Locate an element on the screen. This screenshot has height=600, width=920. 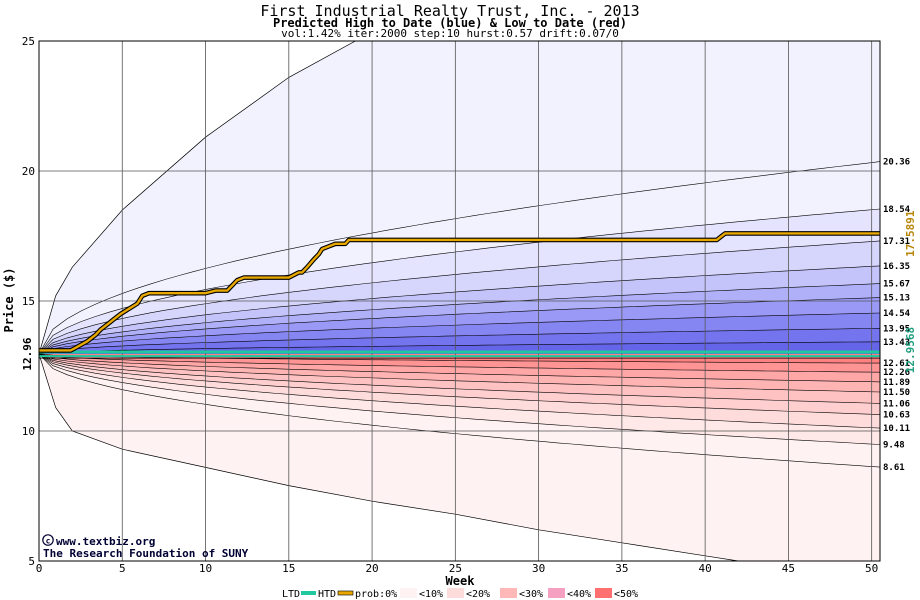
y-tick-label-20: 20 is located at coordinates (28, 171).